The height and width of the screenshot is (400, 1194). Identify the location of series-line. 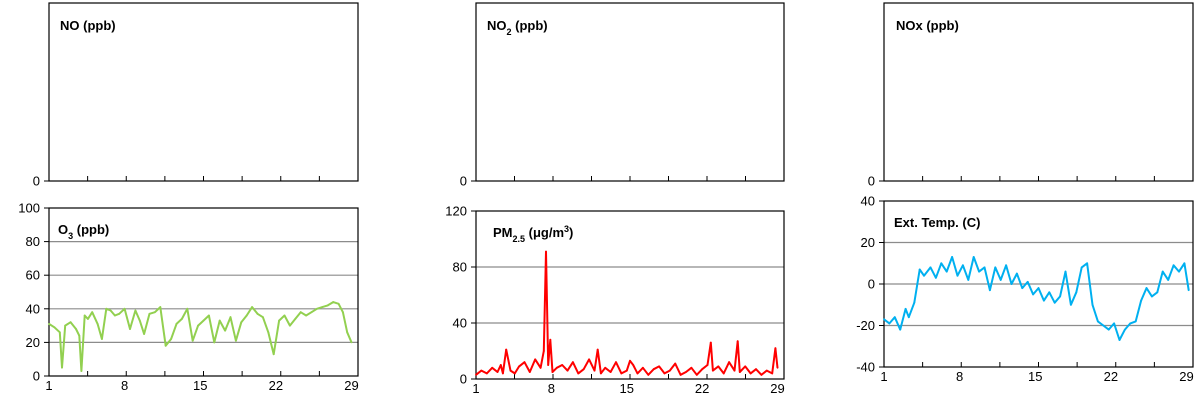
(1036, 298).